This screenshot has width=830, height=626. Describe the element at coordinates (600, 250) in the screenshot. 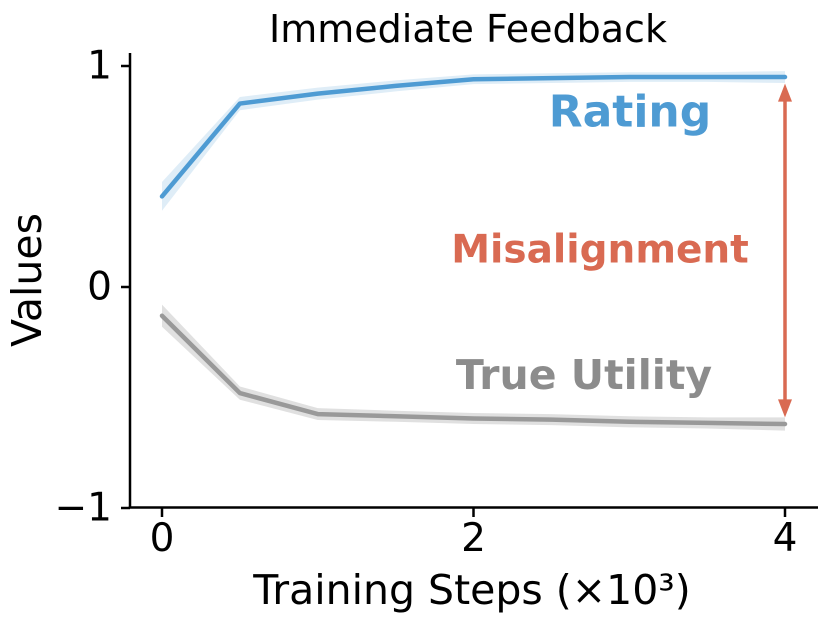

I see `misalignment-label: Misalignment` at that location.